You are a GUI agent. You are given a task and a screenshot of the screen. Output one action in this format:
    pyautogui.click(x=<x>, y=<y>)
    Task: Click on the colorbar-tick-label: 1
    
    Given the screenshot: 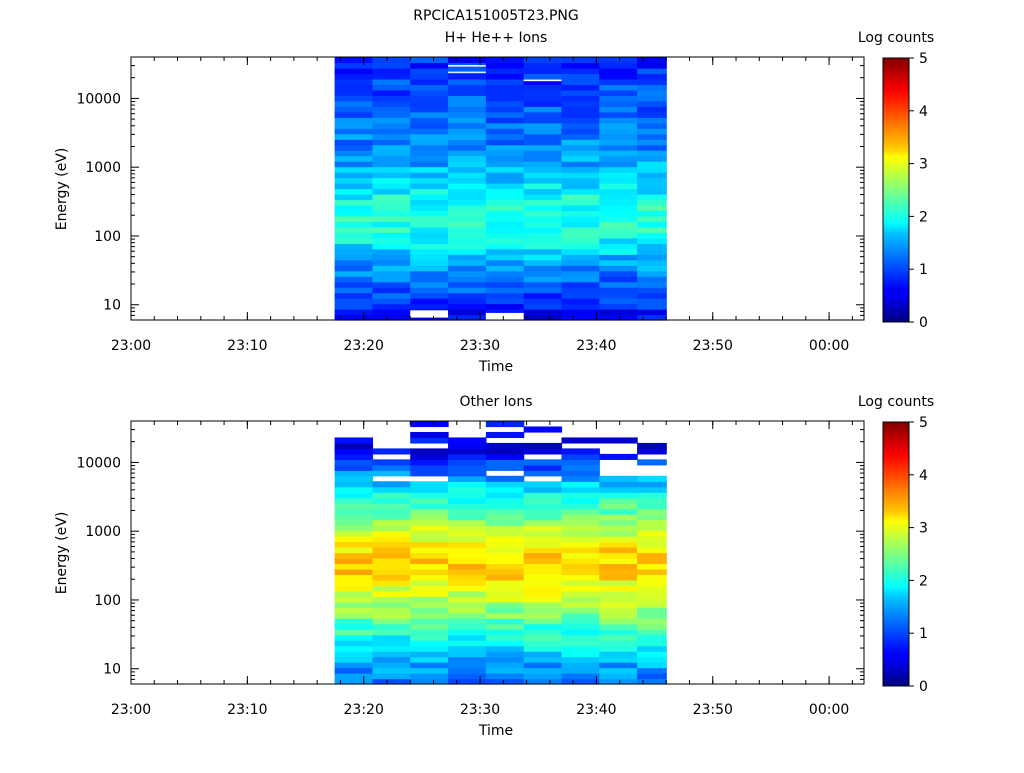 What is the action you would take?
    pyautogui.click(x=923, y=270)
    